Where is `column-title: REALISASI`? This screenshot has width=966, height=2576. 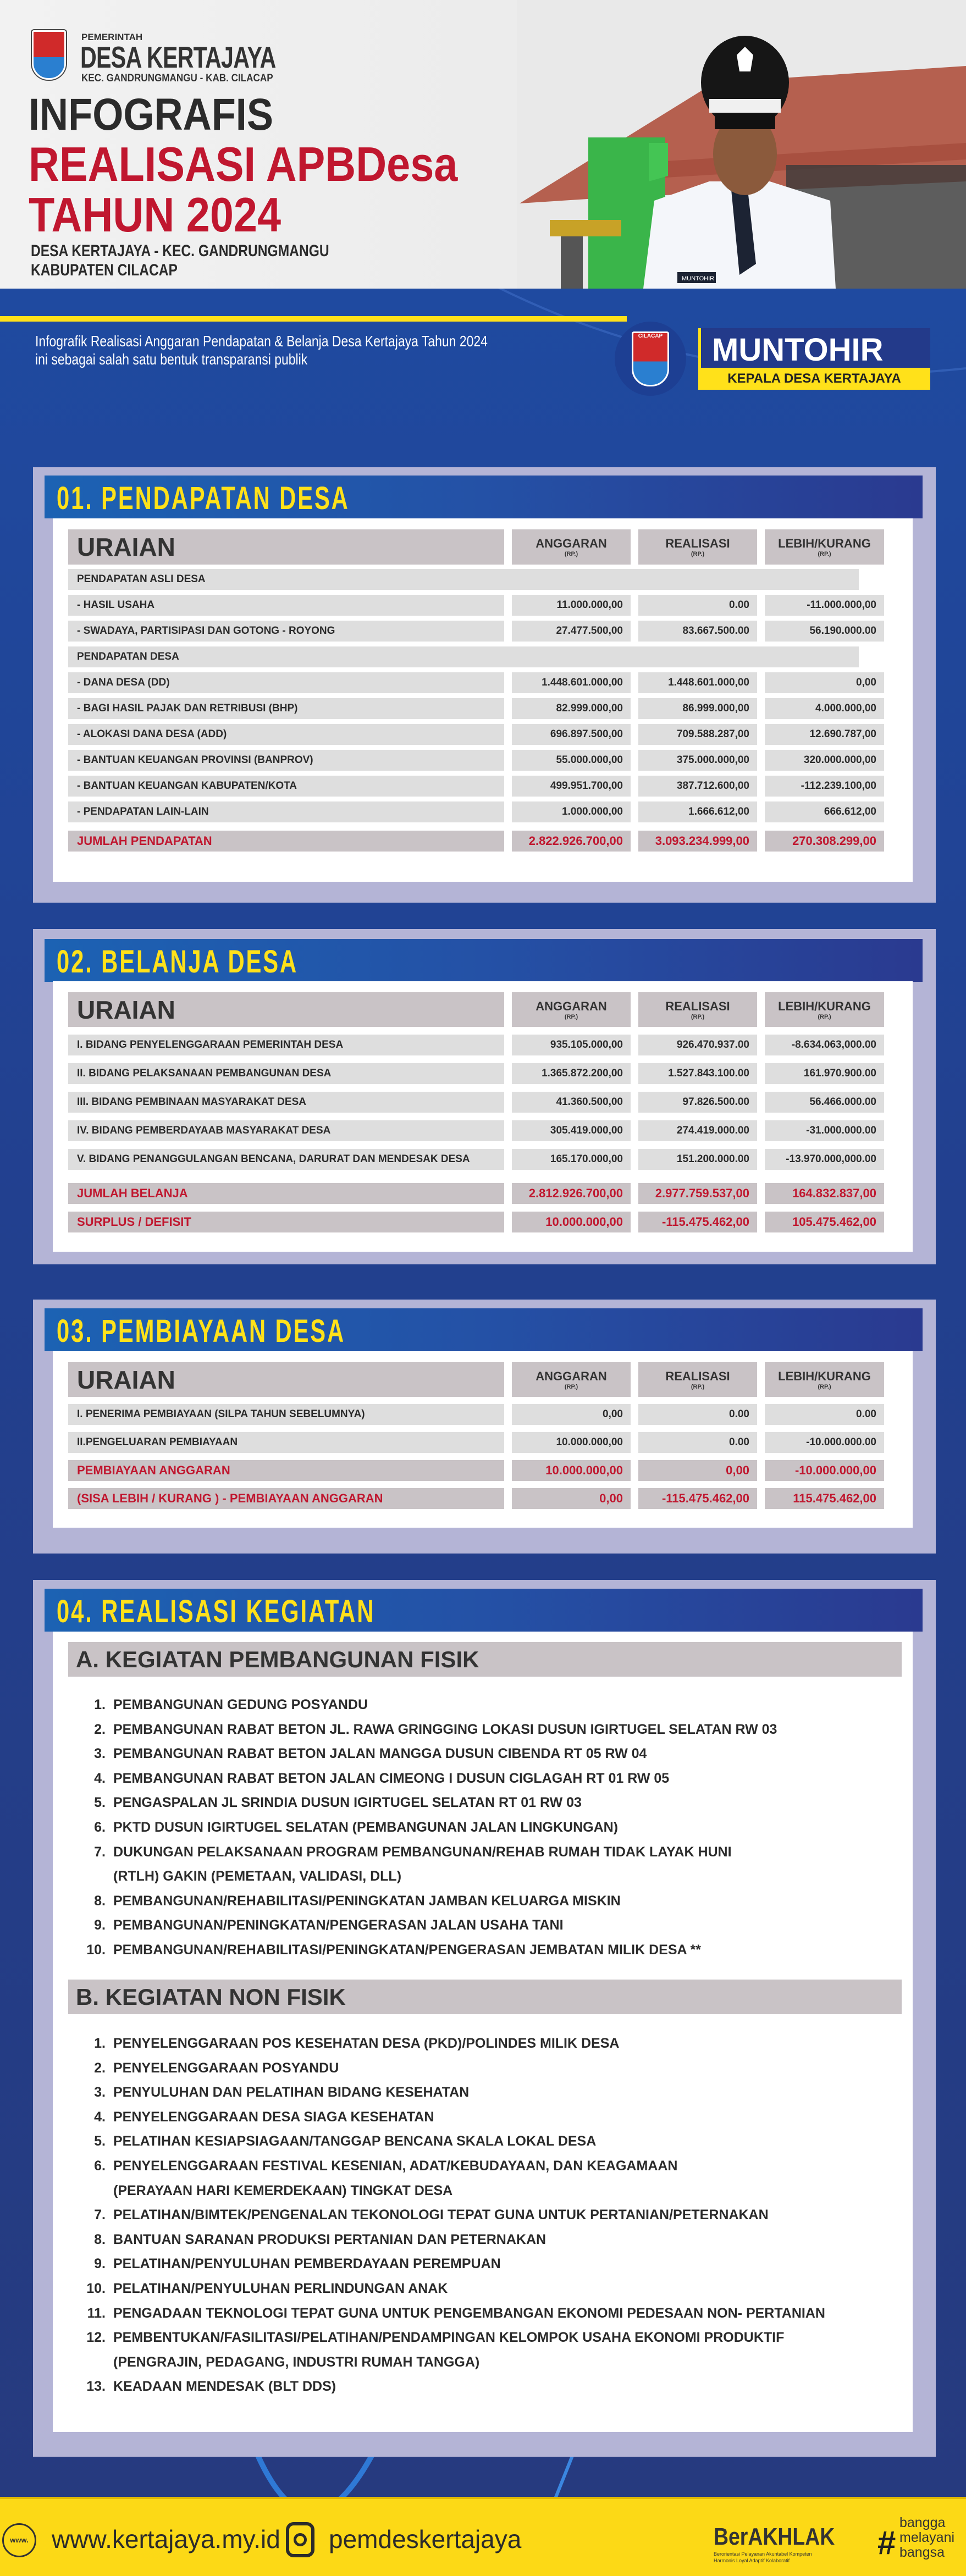
column-title: REALISASI is located at coordinates (697, 1376).